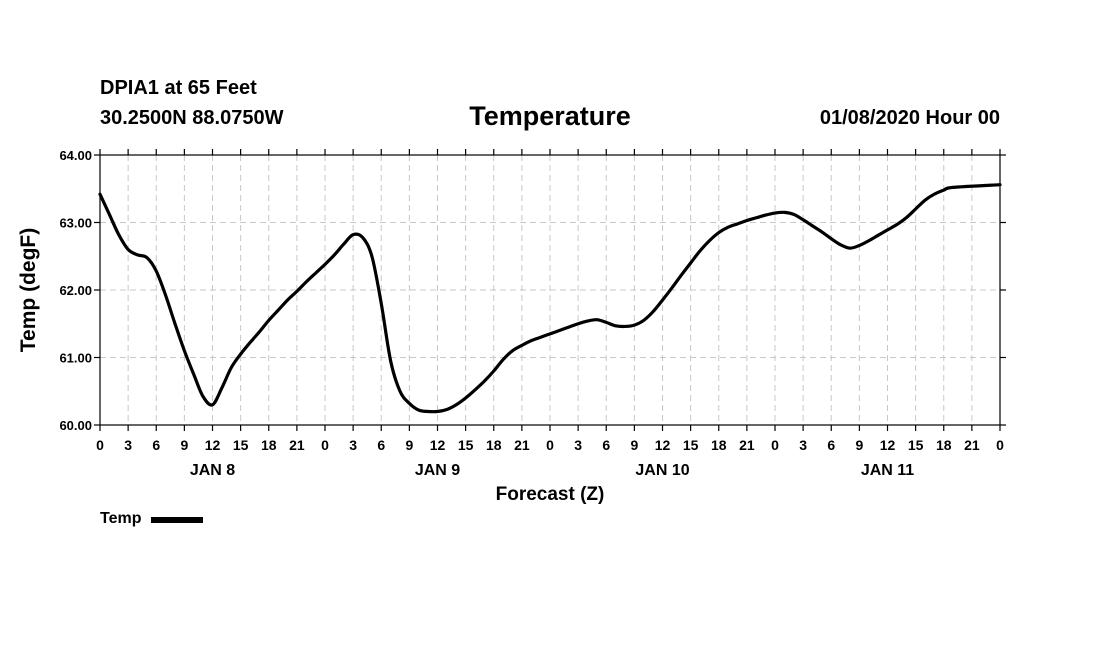  Describe the element at coordinates (75, 223) in the screenshot. I see `y-tick-label: 63.00` at that location.